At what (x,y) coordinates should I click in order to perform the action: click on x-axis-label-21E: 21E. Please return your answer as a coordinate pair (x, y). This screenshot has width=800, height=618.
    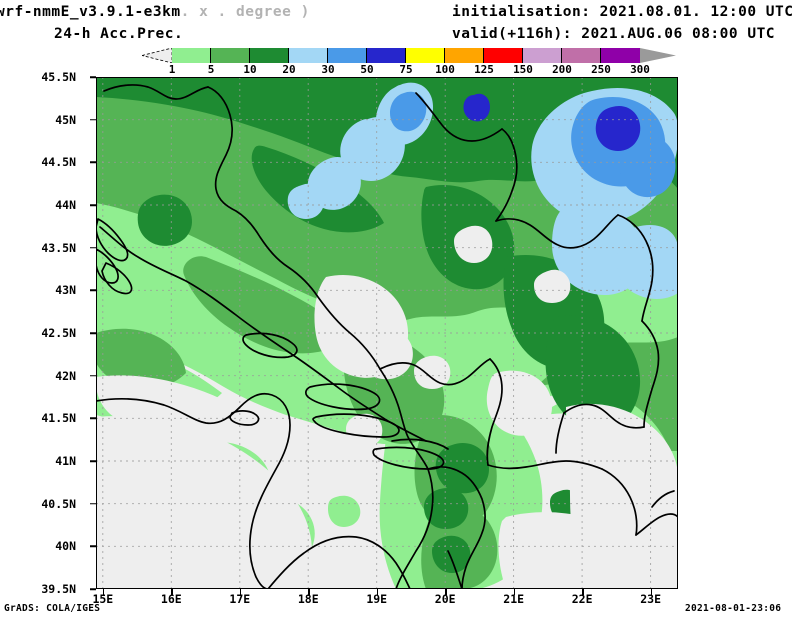
    Looking at the image, I should click on (514, 599).